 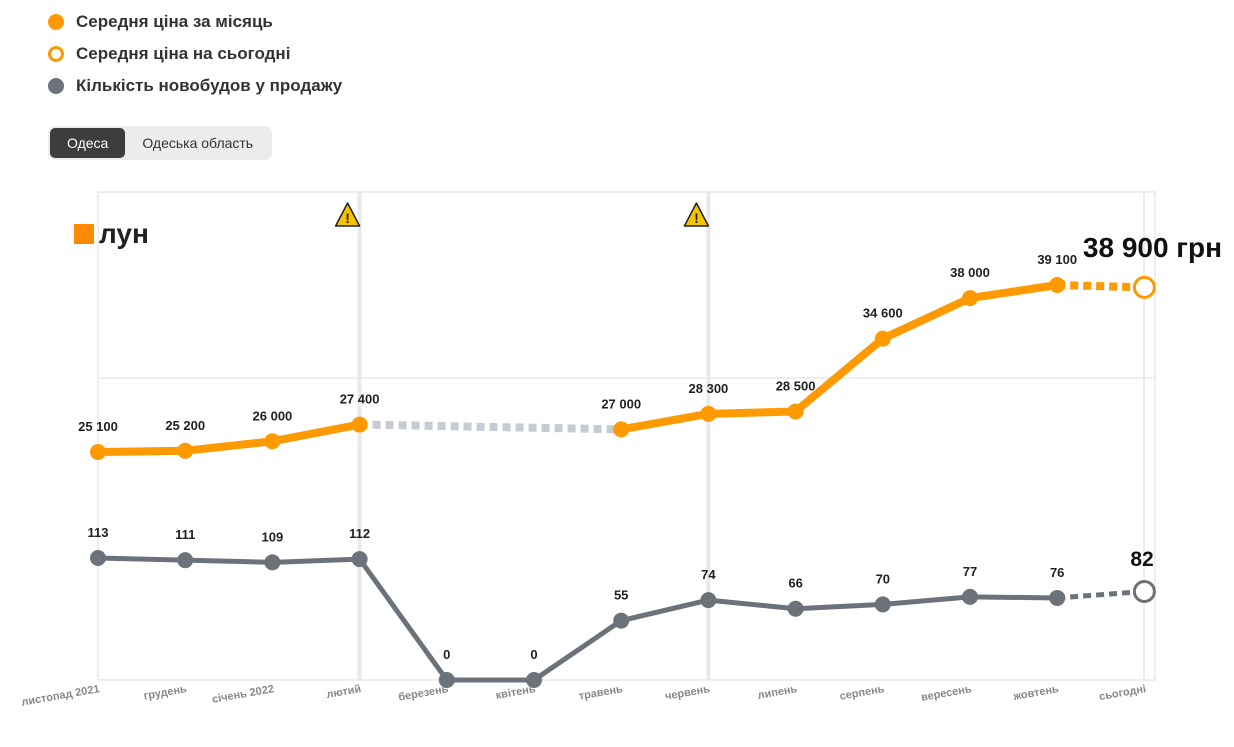 What do you see at coordinates (61, 696) in the screenshot?
I see `x-tick-label: листопад 2021` at bounding box center [61, 696].